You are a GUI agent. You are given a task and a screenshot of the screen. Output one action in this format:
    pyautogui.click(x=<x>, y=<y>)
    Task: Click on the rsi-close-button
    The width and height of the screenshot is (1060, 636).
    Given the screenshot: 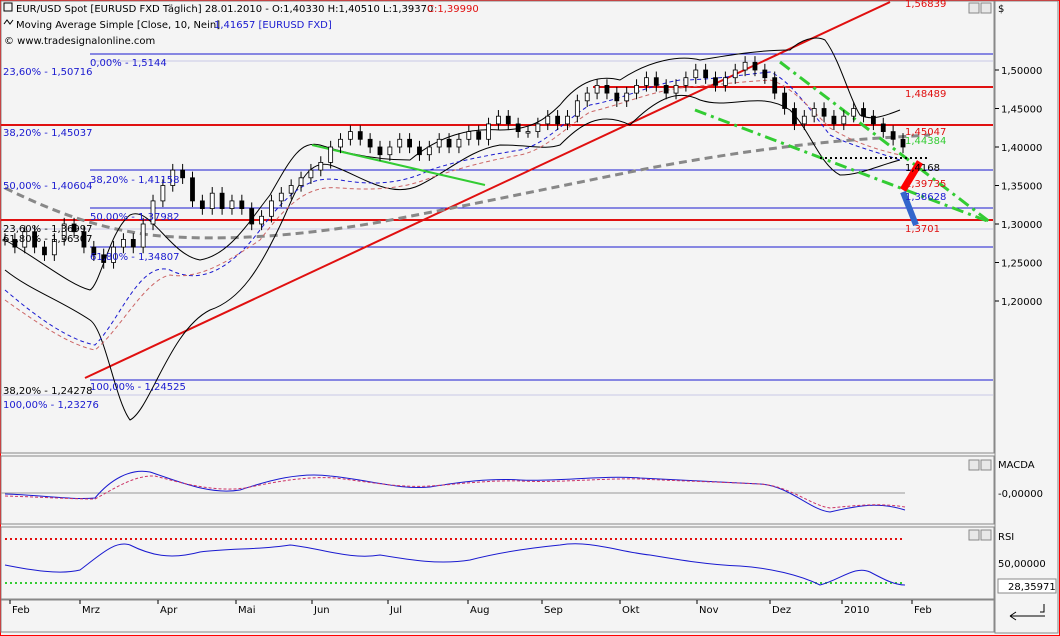 What is the action you would take?
    pyautogui.click(x=986, y=535)
    